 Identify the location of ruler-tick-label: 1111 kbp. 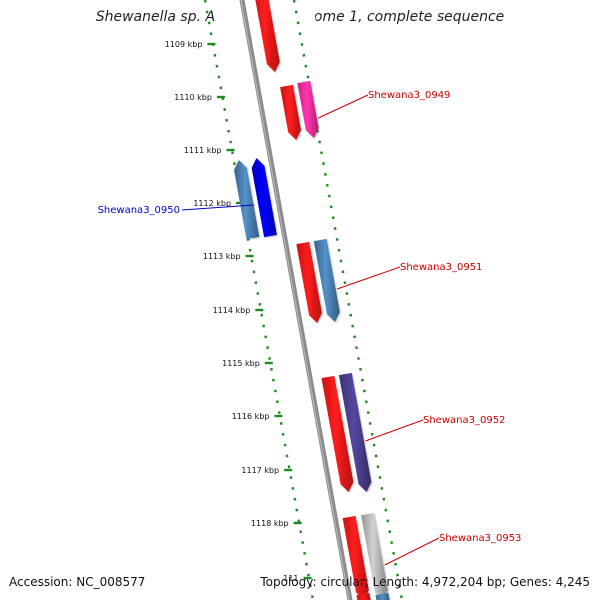
(203, 150).